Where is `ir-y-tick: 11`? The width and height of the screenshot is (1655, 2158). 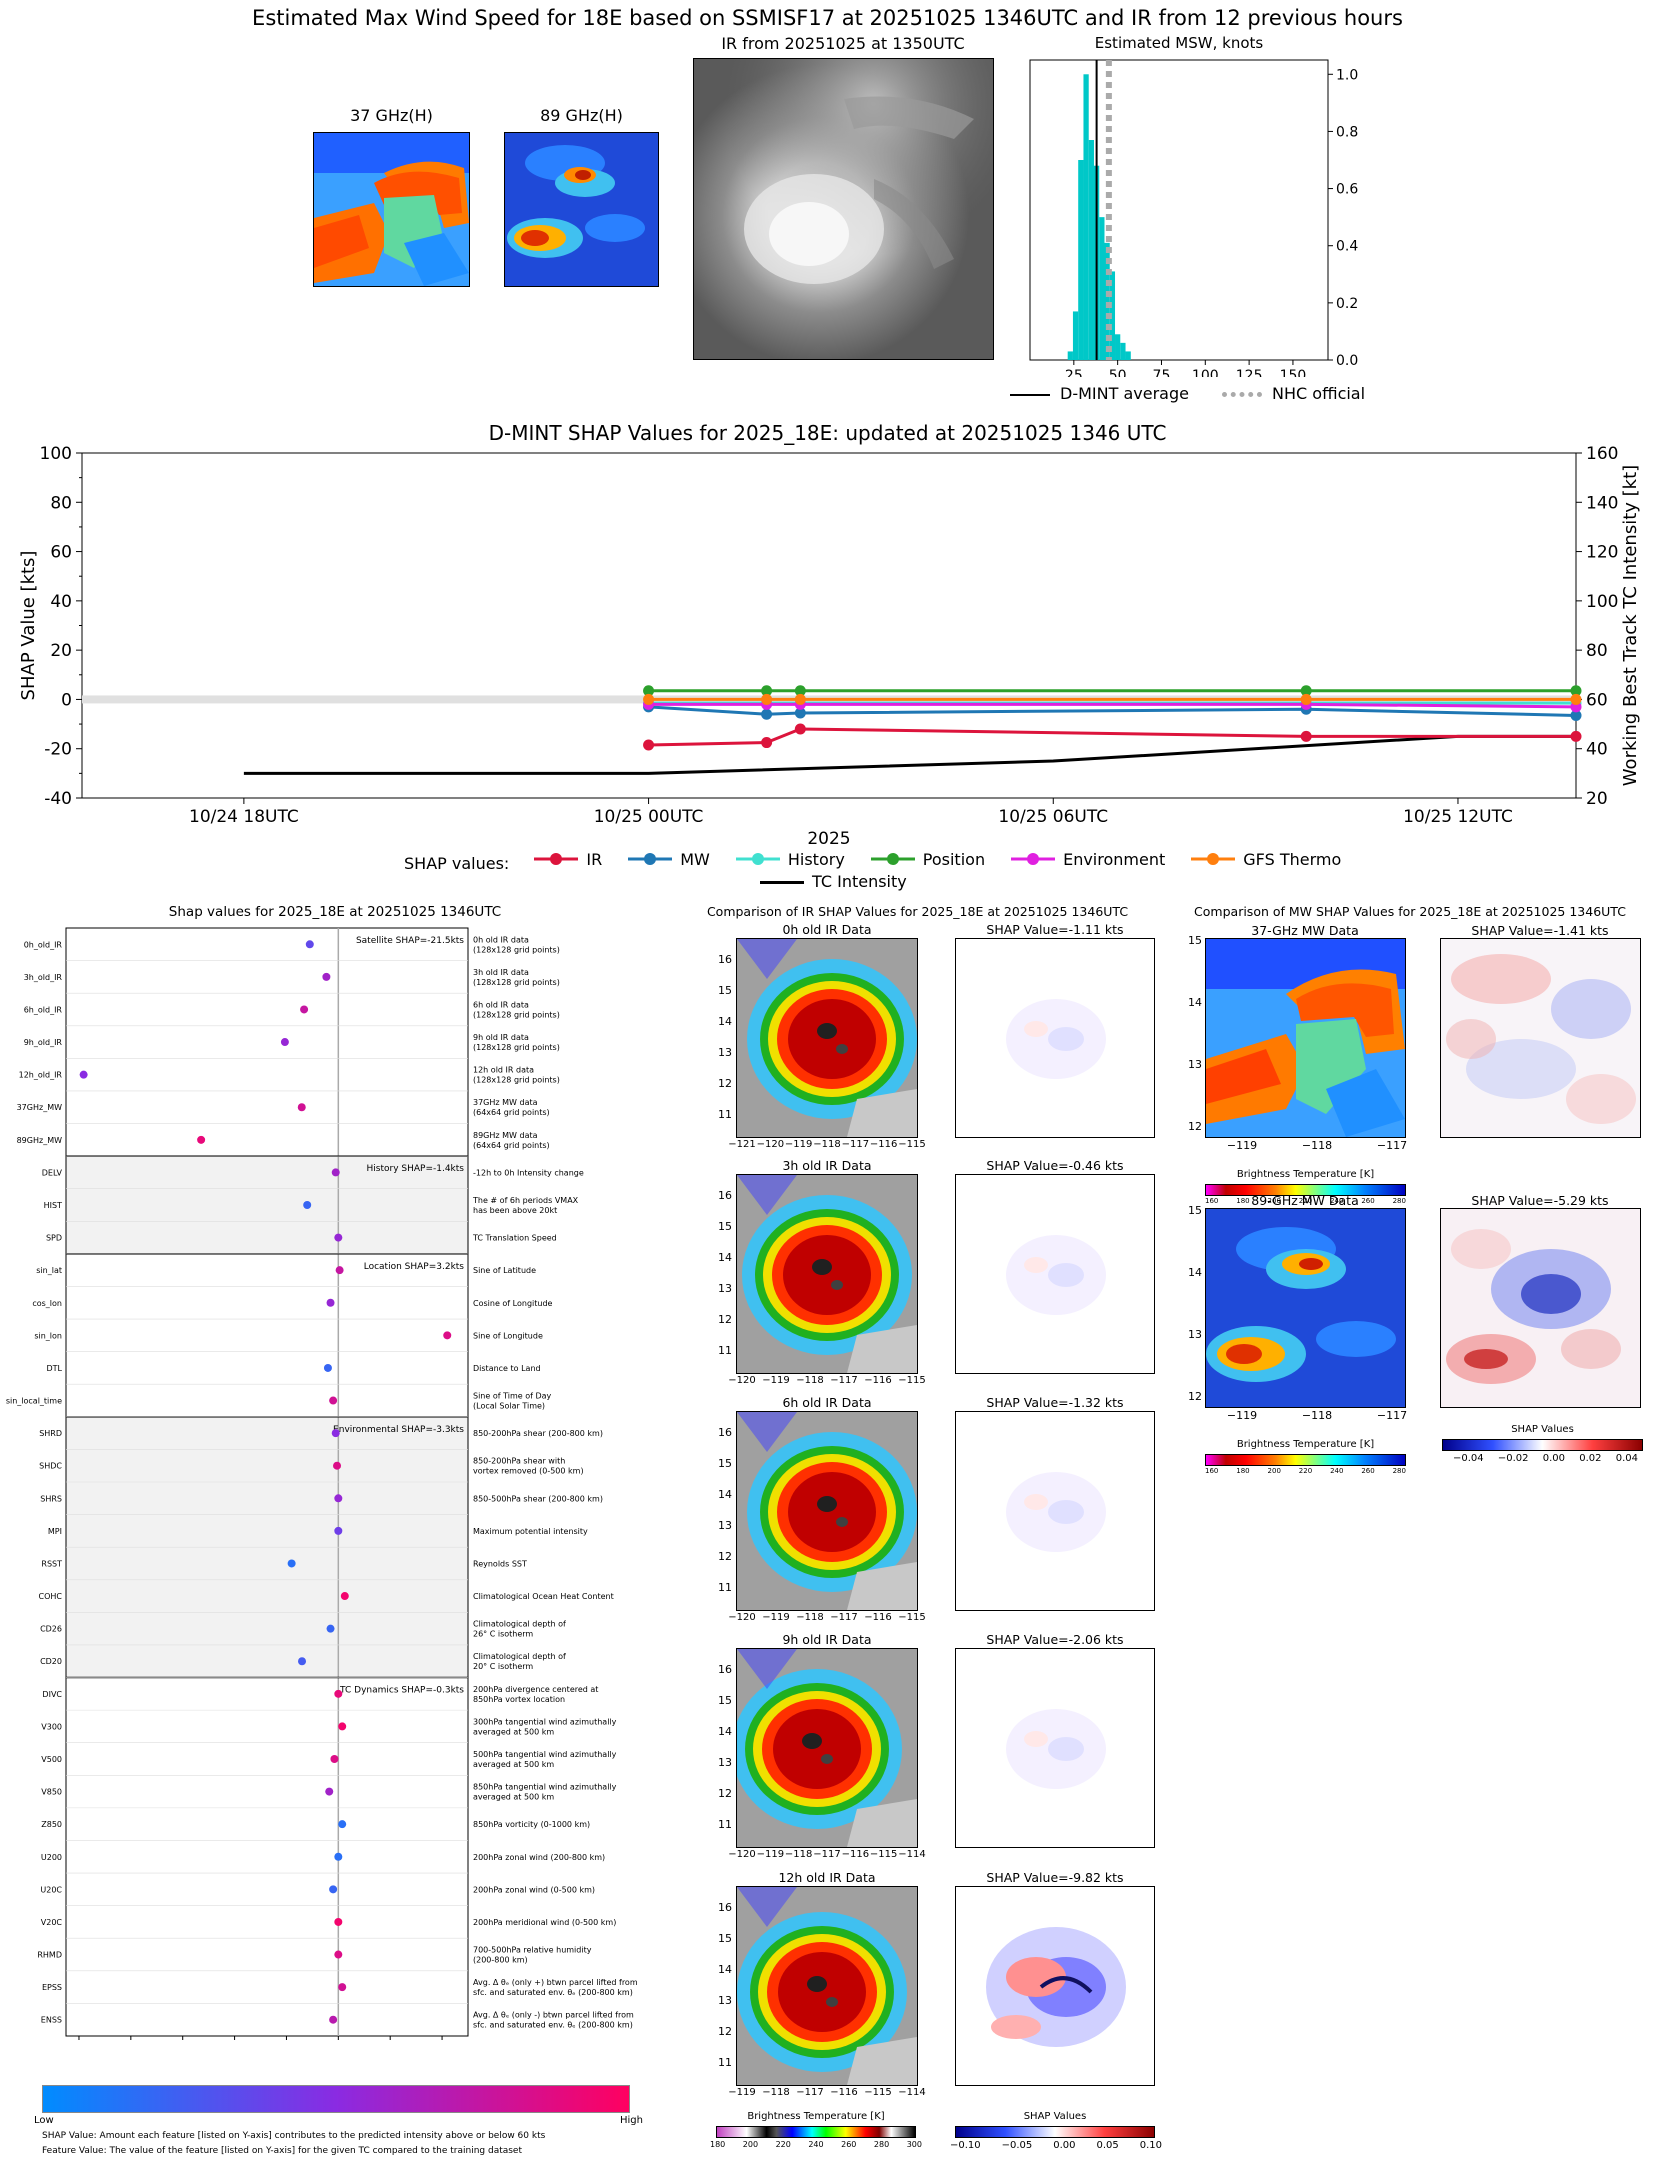 ir-y-tick: 11 is located at coordinates (725, 1350).